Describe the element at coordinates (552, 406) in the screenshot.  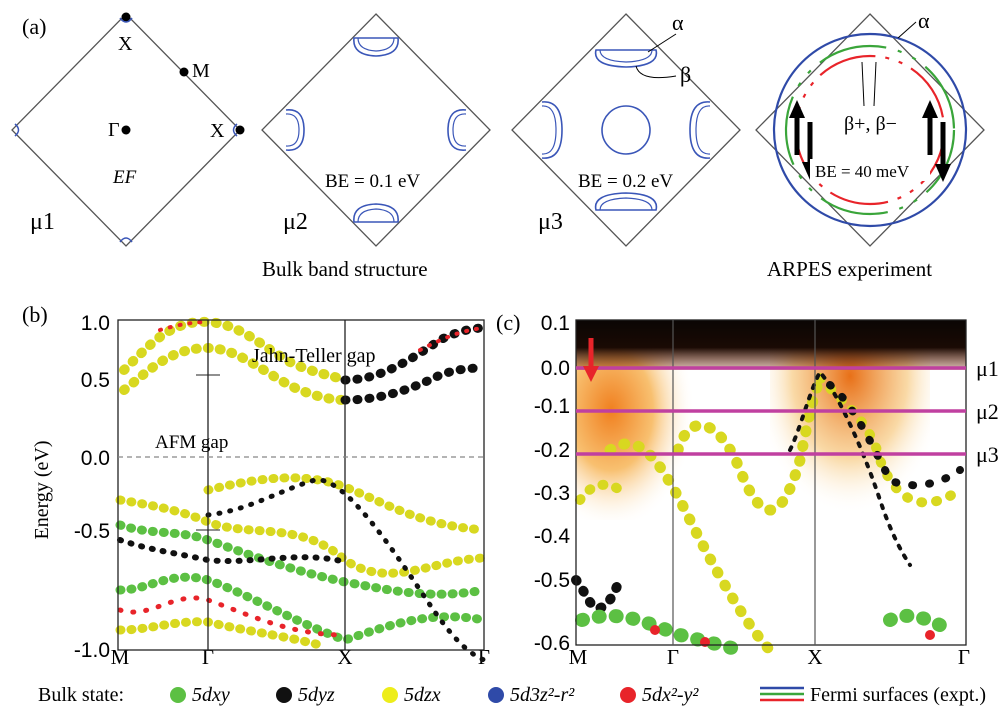
I see `c-ytick: -0.1` at that location.